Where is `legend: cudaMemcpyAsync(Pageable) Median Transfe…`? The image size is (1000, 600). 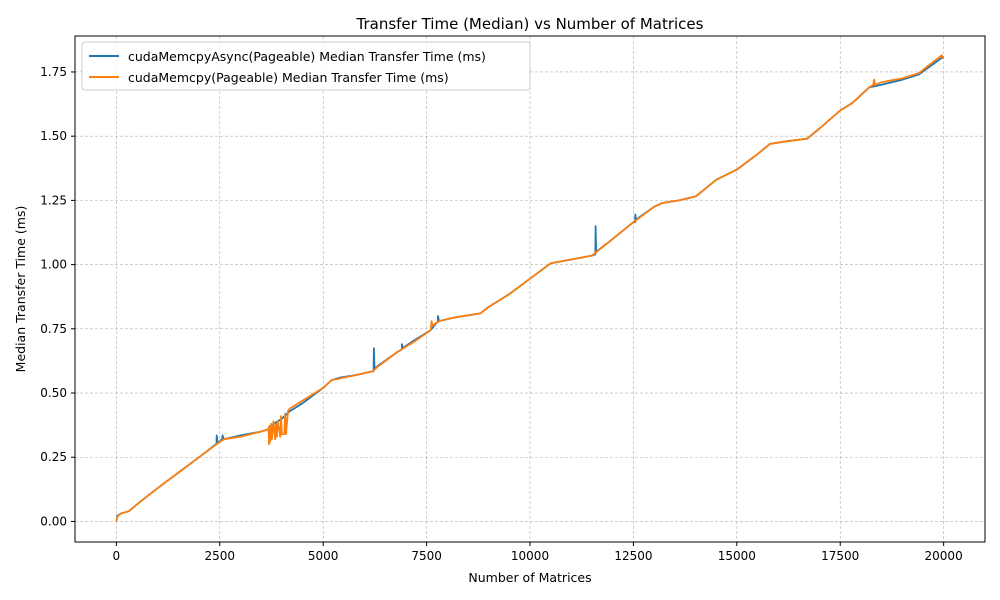 legend: cudaMemcpyAsync(Pageable) Median Transfe… is located at coordinates (306, 66).